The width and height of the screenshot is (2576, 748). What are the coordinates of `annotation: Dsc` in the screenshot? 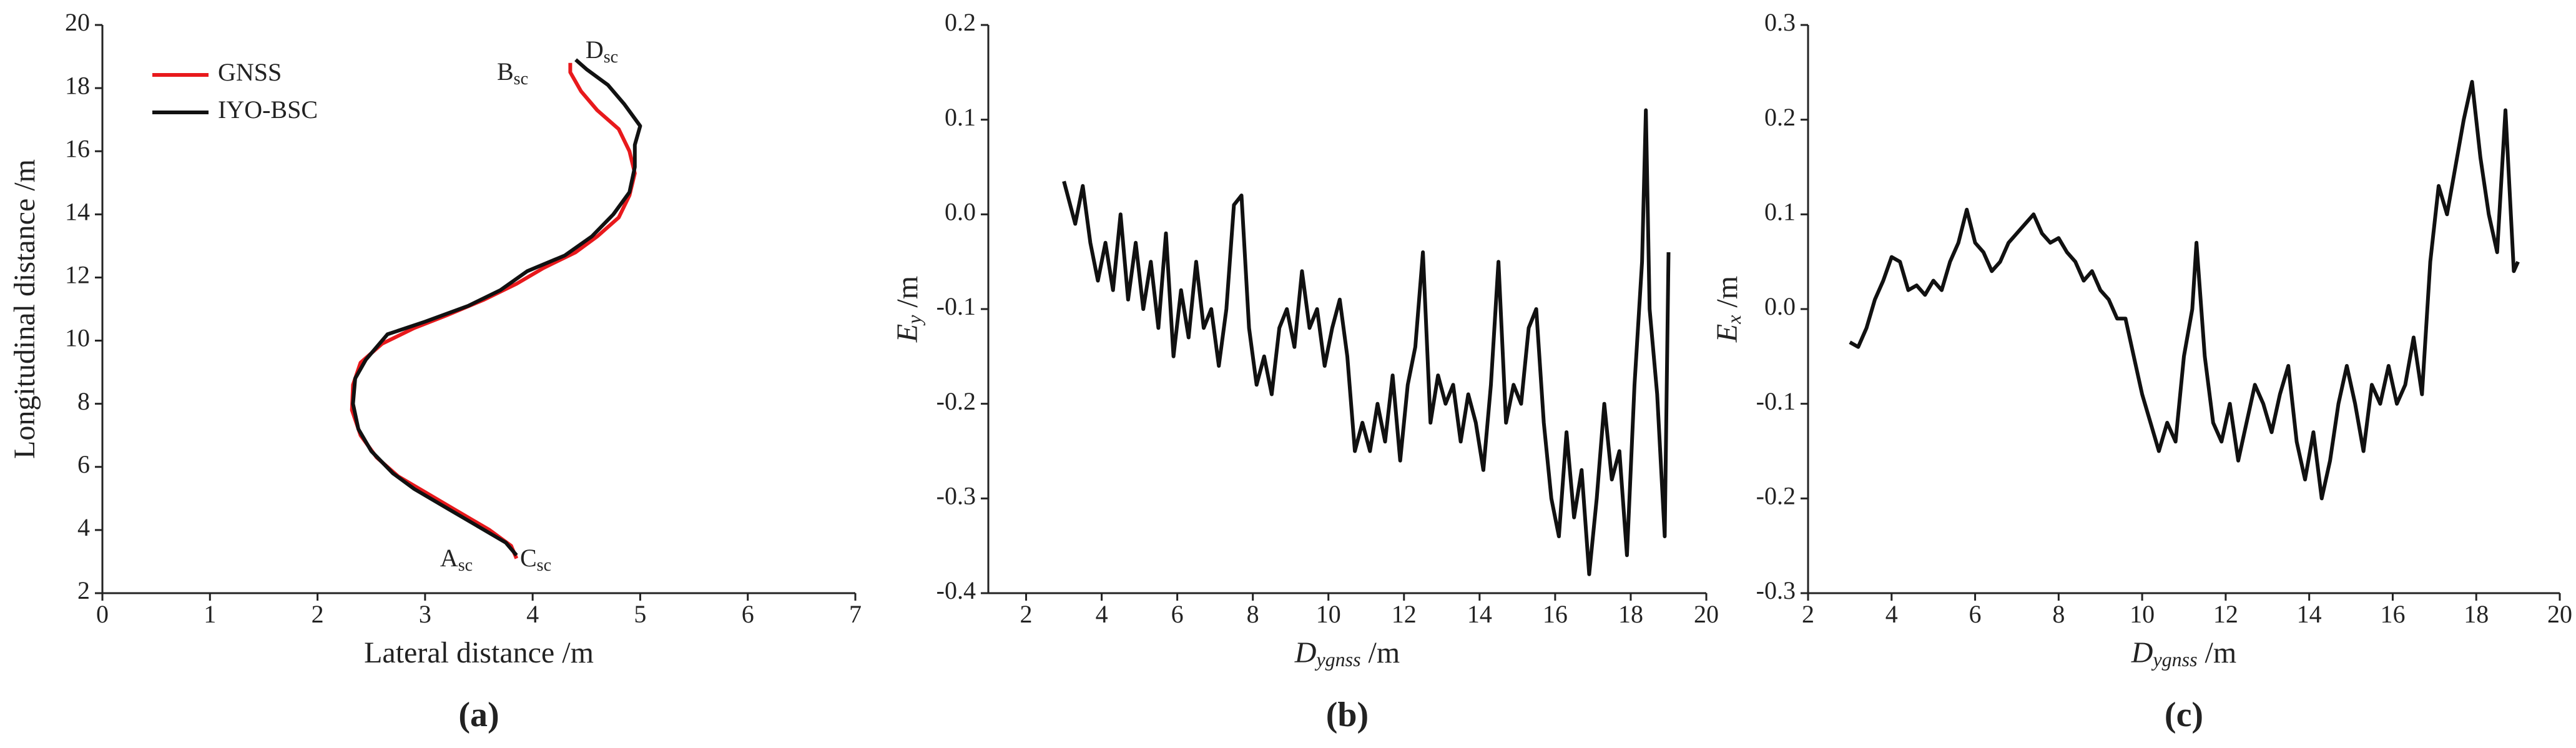 It's located at (602, 51).